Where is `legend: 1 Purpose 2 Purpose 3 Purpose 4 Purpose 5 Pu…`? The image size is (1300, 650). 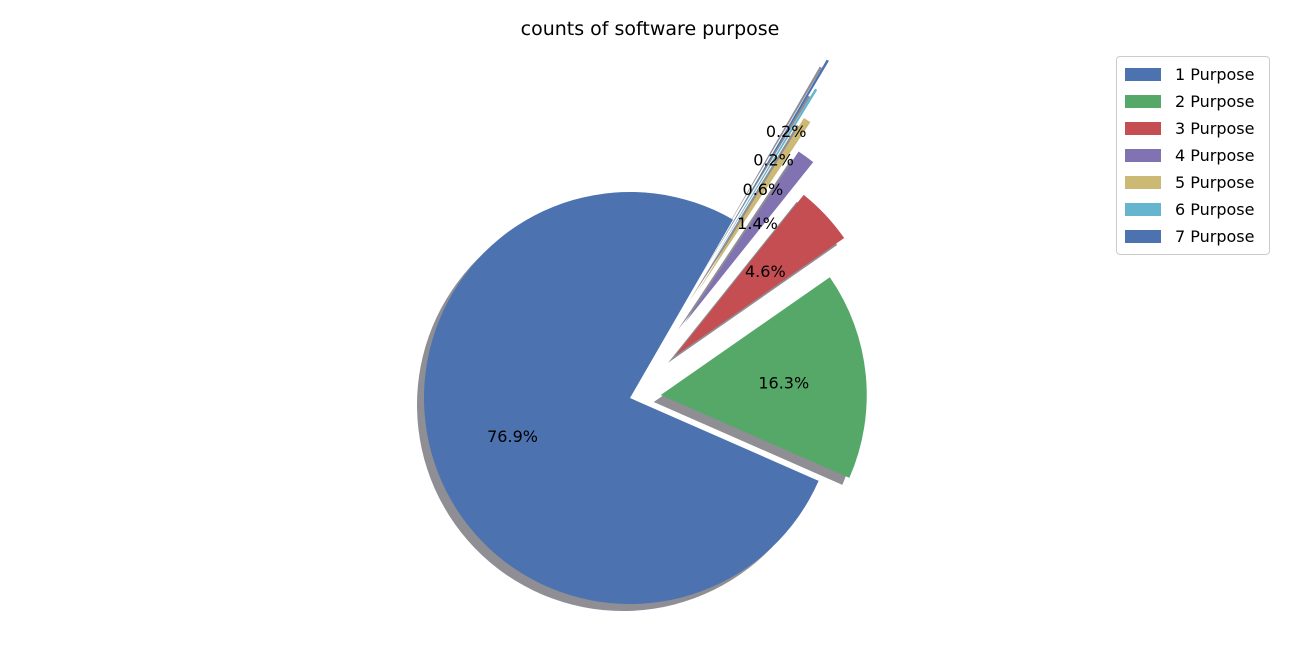
legend: 1 Purpose 2 Purpose 3 Purpose 4 Purpose 5 Pu… is located at coordinates (1193, 155).